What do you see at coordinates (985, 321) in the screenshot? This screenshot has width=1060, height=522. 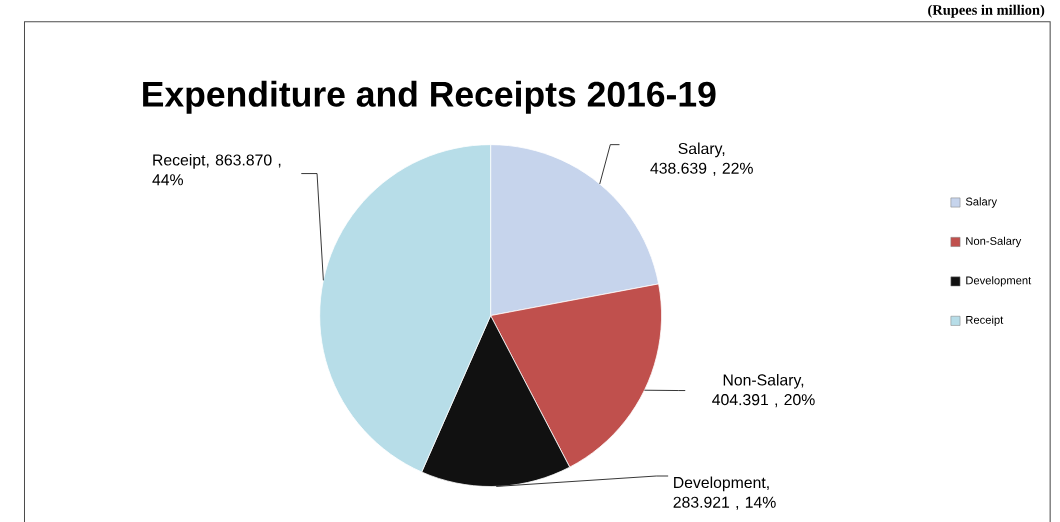 I see `legend-label: Receipt` at bounding box center [985, 321].